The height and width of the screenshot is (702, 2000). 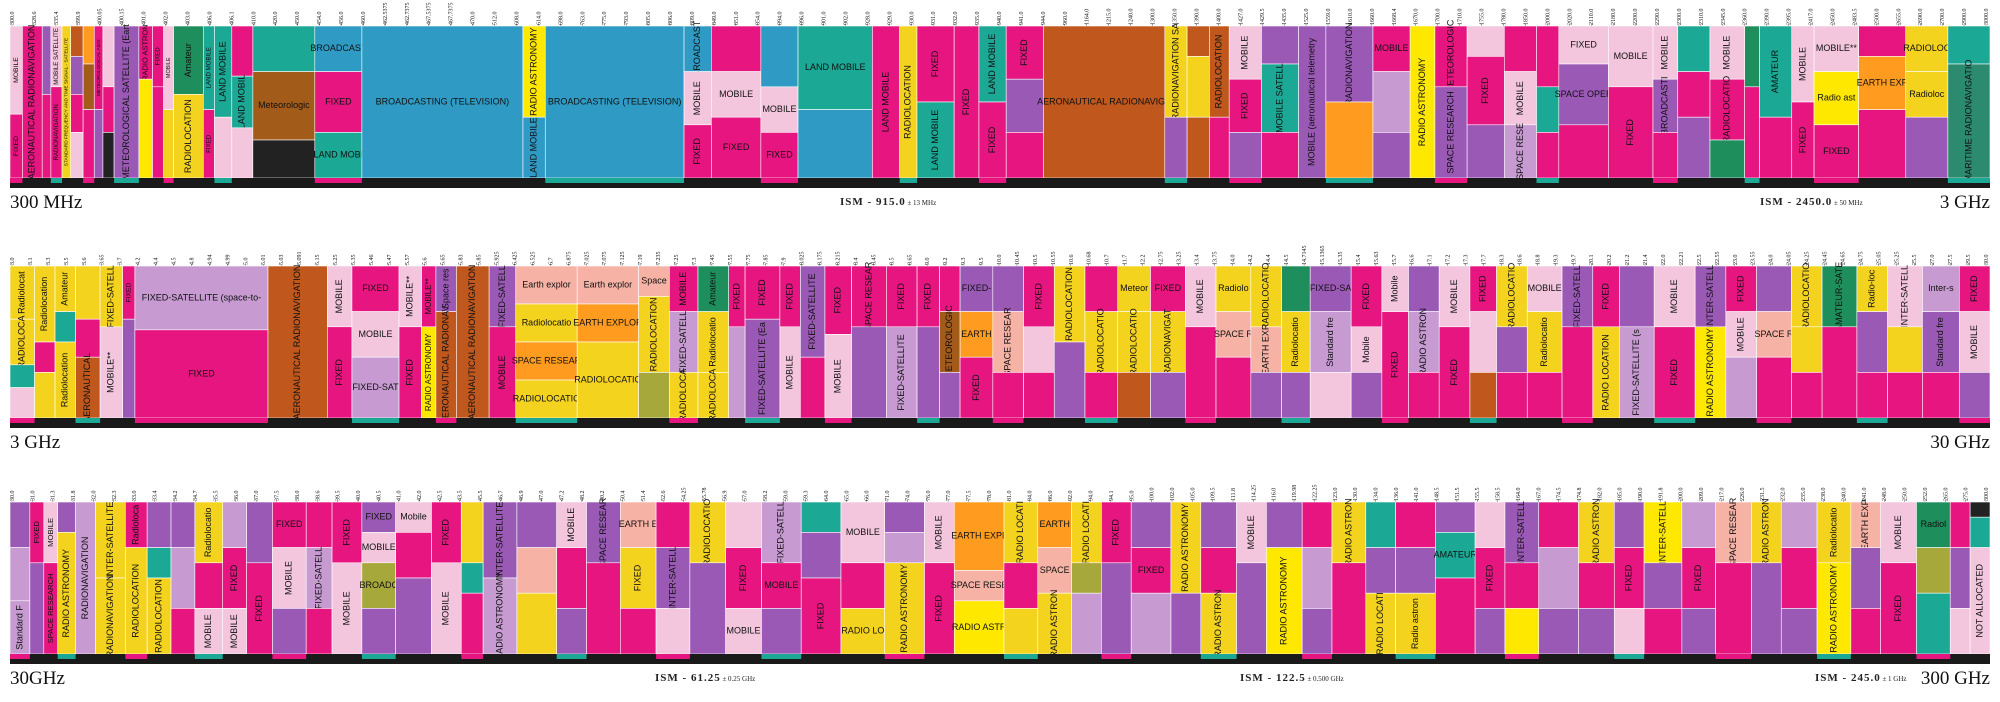 What do you see at coordinates (949, 342) in the screenshot?
I see `allocation-band-label: METEOROLOGIC` at bounding box center [949, 342].